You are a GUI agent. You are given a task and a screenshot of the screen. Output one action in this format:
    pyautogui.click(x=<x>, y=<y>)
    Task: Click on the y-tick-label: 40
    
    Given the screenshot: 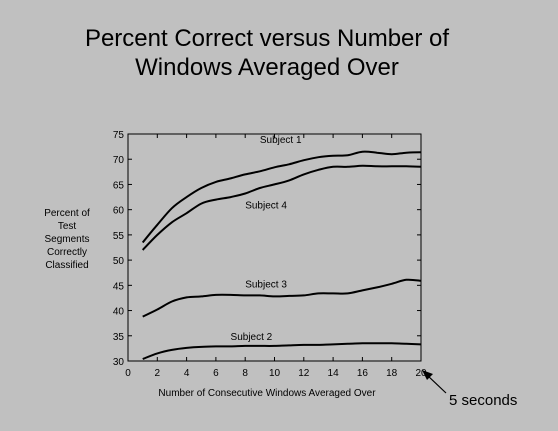 What is the action you would take?
    pyautogui.click(x=119, y=312)
    